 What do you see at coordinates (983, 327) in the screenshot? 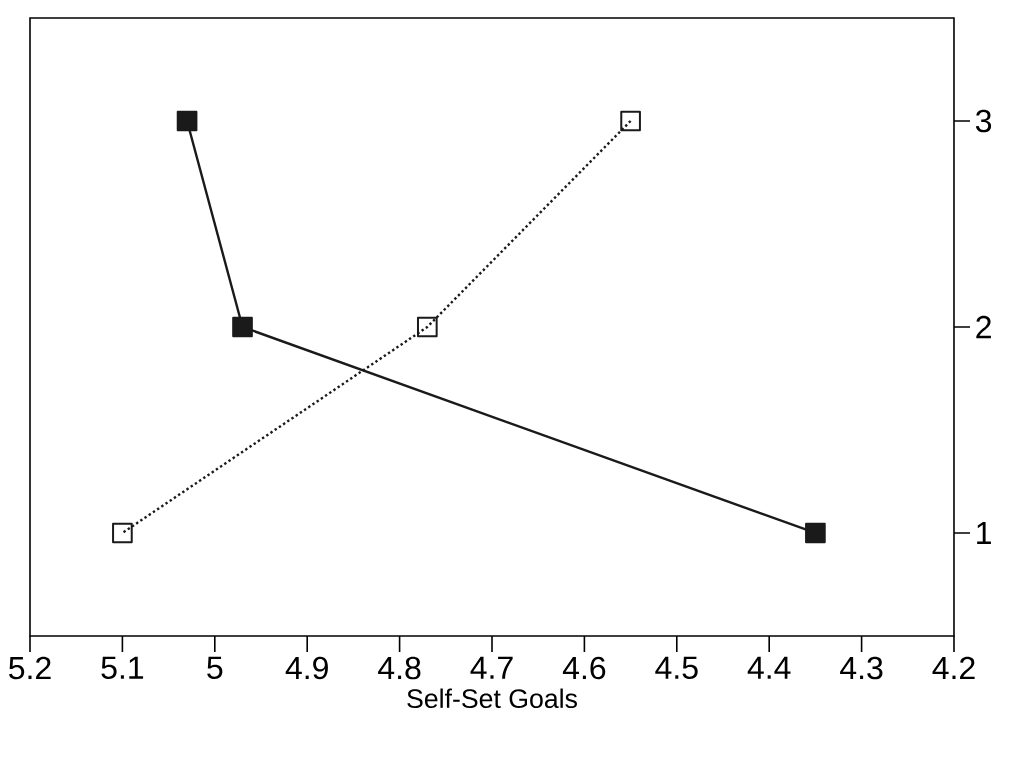
I see `y-tick-label: 2` at bounding box center [983, 327].